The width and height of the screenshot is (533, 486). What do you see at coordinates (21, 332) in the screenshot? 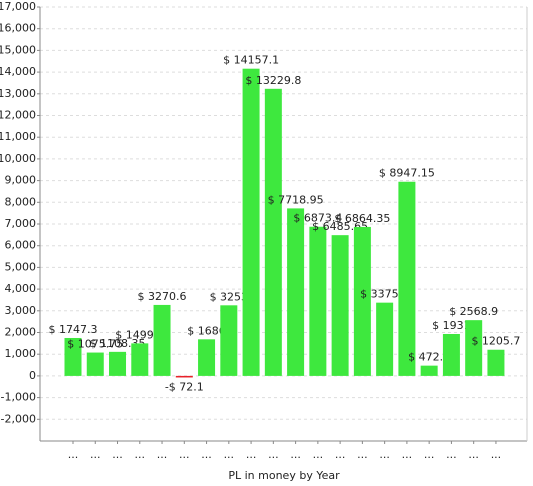
I see `y-tick-label: 2,000` at bounding box center [21, 332].